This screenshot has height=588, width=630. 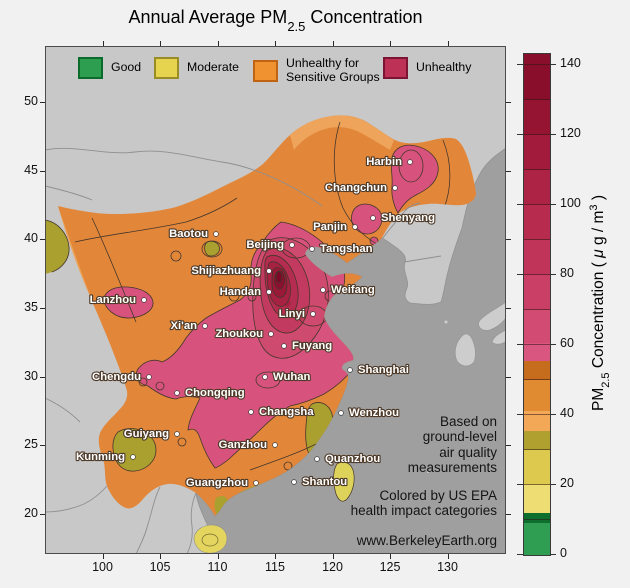 What do you see at coordinates (279, 277) in the screenshot?
I see `contour-130-core` at bounding box center [279, 277].